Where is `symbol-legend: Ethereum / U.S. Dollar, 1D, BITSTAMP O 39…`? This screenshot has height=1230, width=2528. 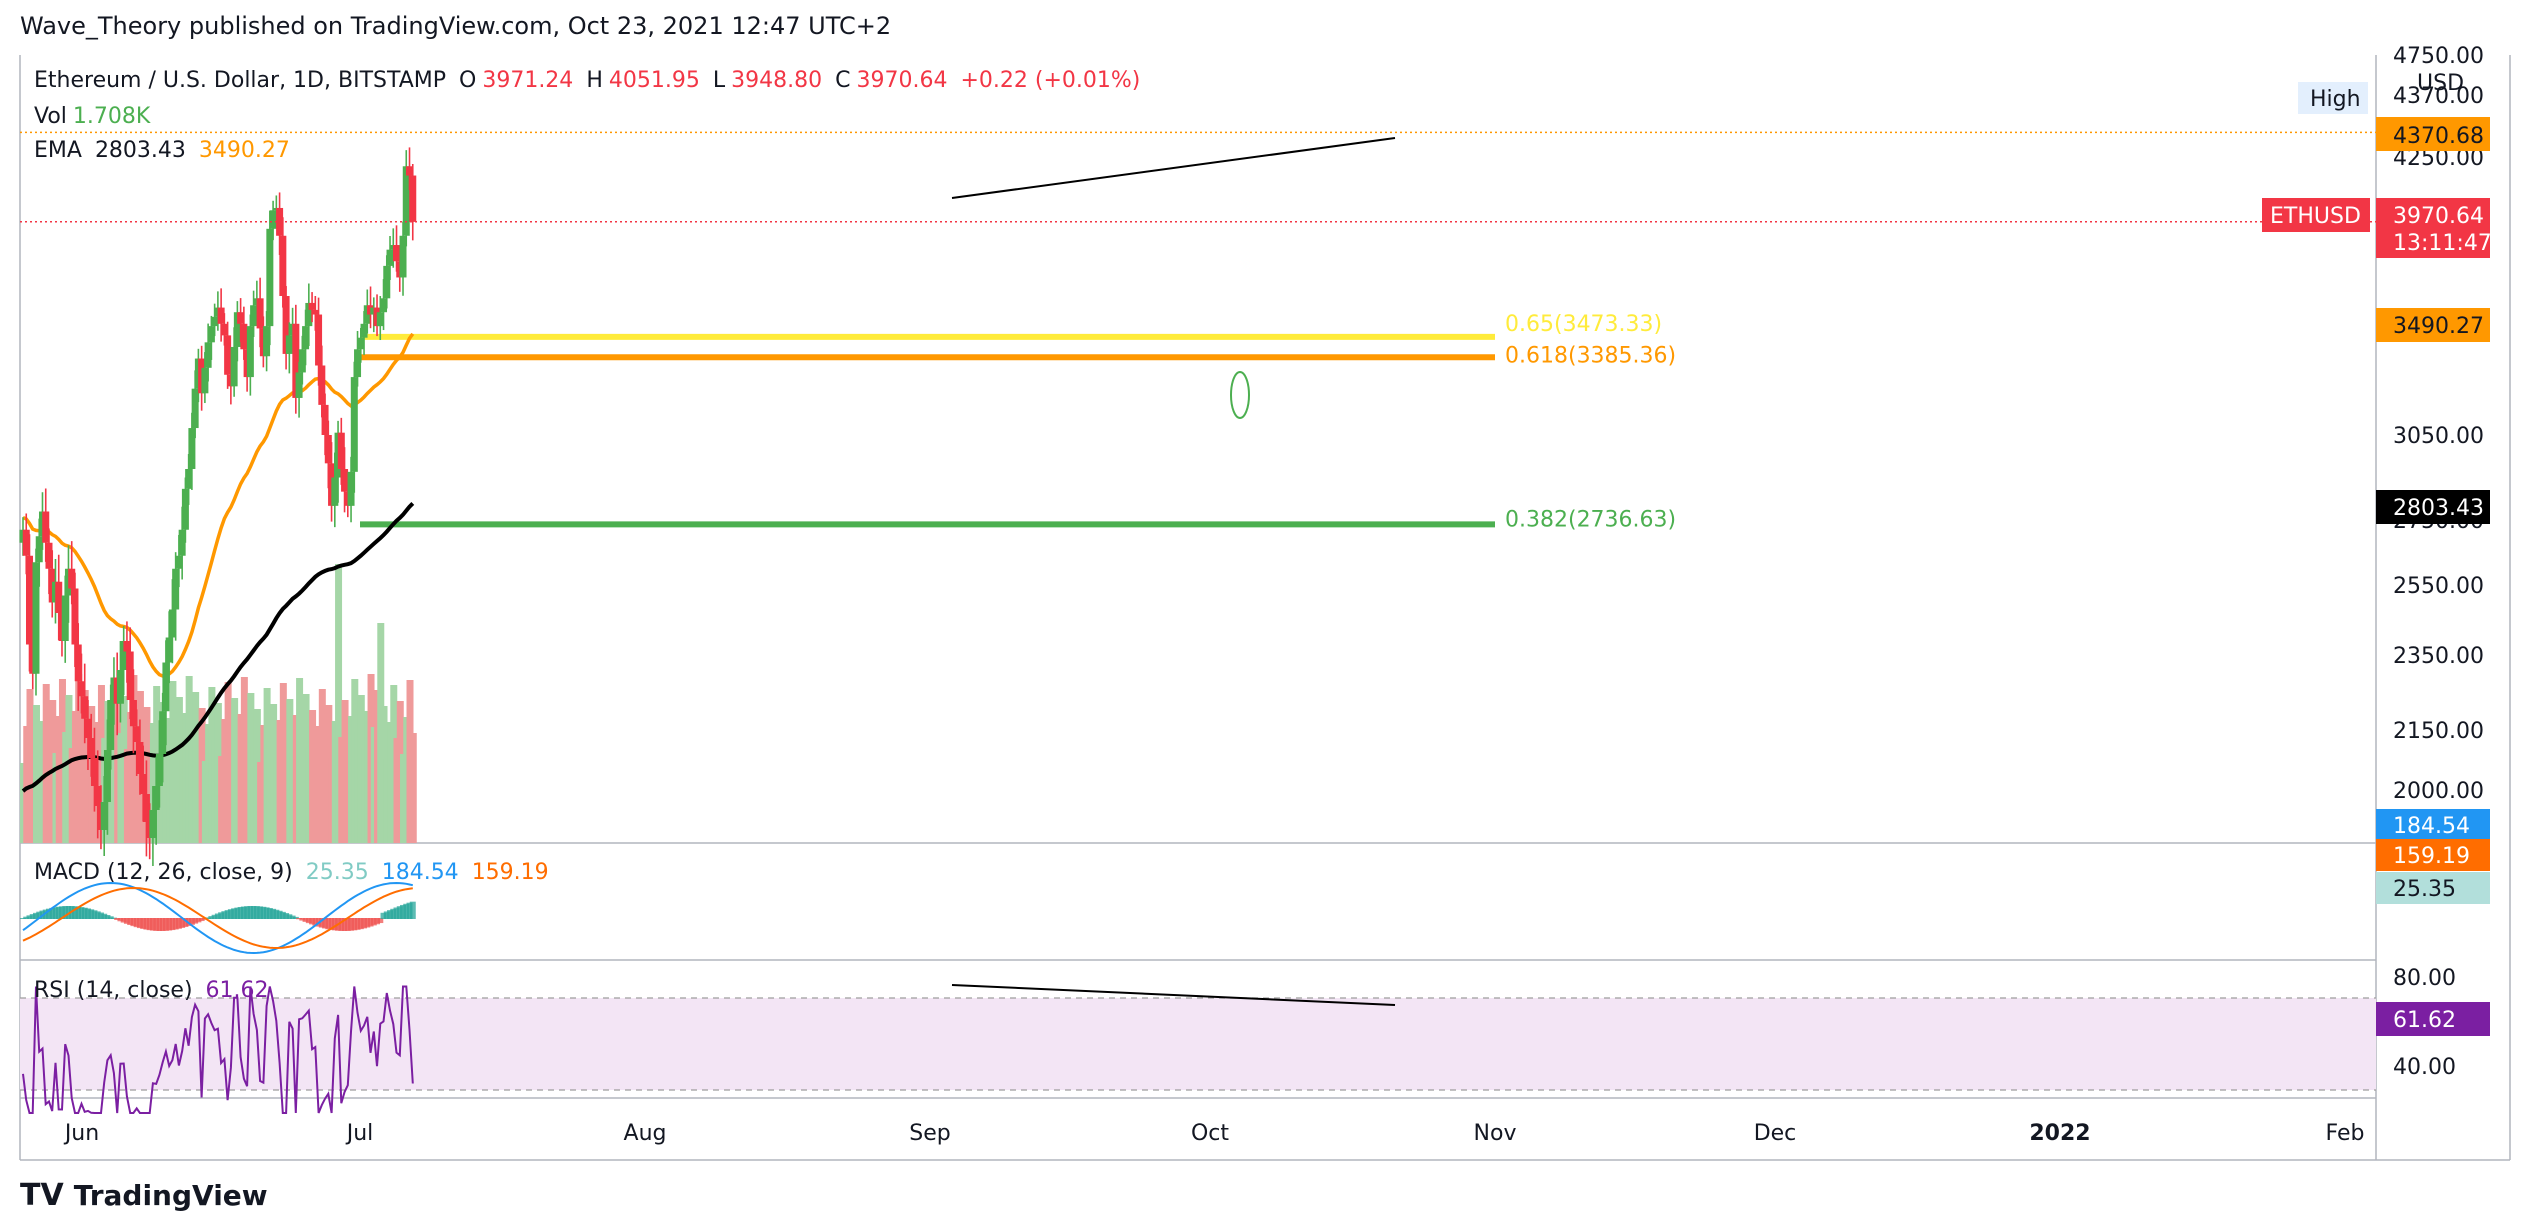
symbol-legend: Ethereum / U.S. Dollar, 1D, BITSTAMP O 39… is located at coordinates (587, 80).